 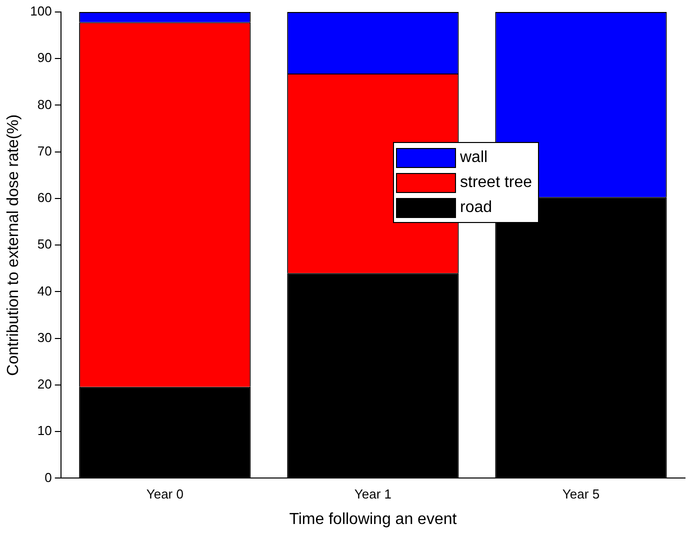 I want to click on y-axis-title: Contribution to external dose rate(%), so click(x=13, y=245).